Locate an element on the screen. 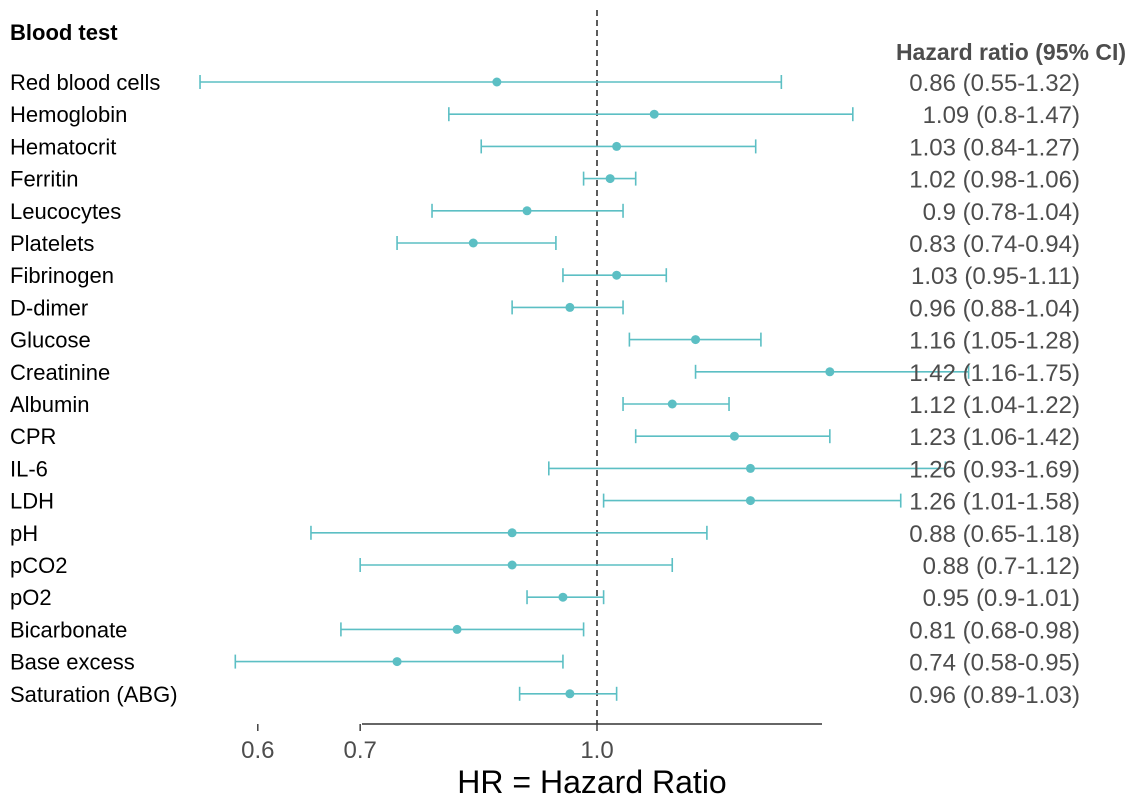 This screenshot has width=1129, height=803. x-tick-label: 0.6 is located at coordinates (257, 750).